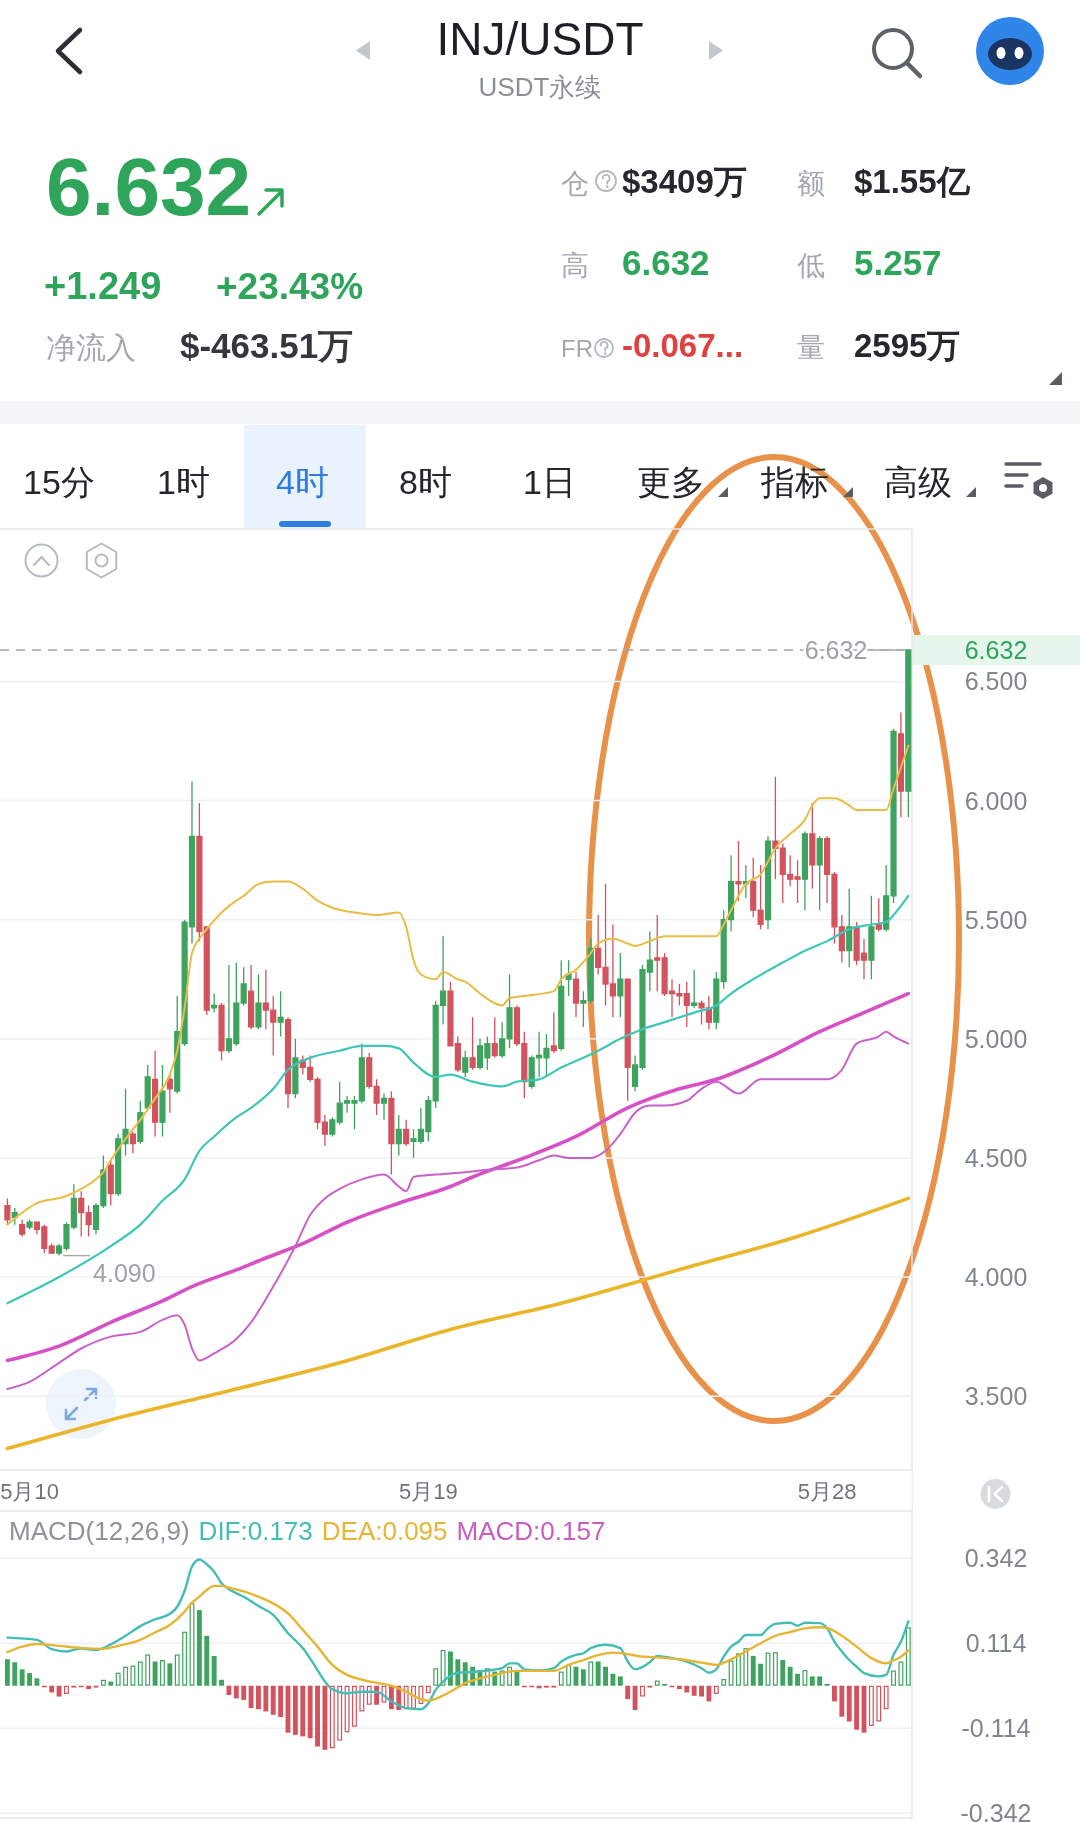  What do you see at coordinates (996, 1810) in the screenshot?
I see `y-tick-label: -0.342` at bounding box center [996, 1810].